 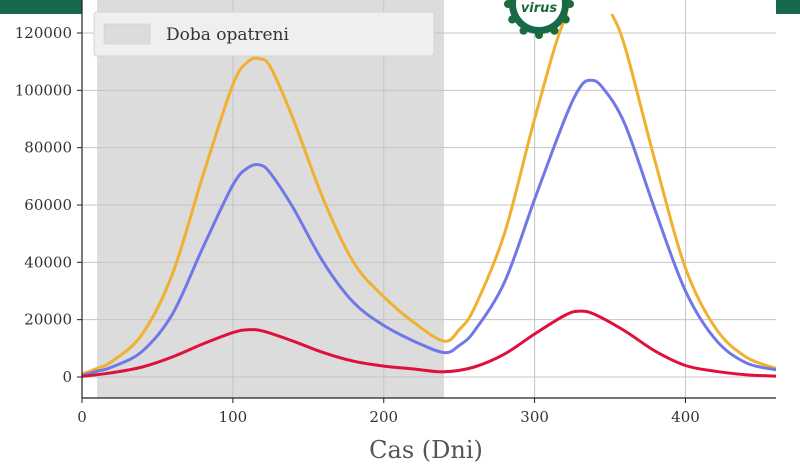 I want to click on legend: Doba opatreni, so click(x=264, y=34).